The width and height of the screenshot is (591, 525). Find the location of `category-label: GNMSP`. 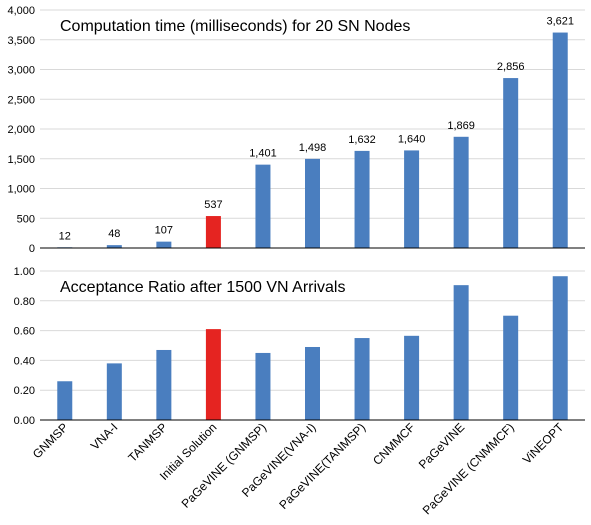

category-label: GNMSP is located at coordinates (50, 440).